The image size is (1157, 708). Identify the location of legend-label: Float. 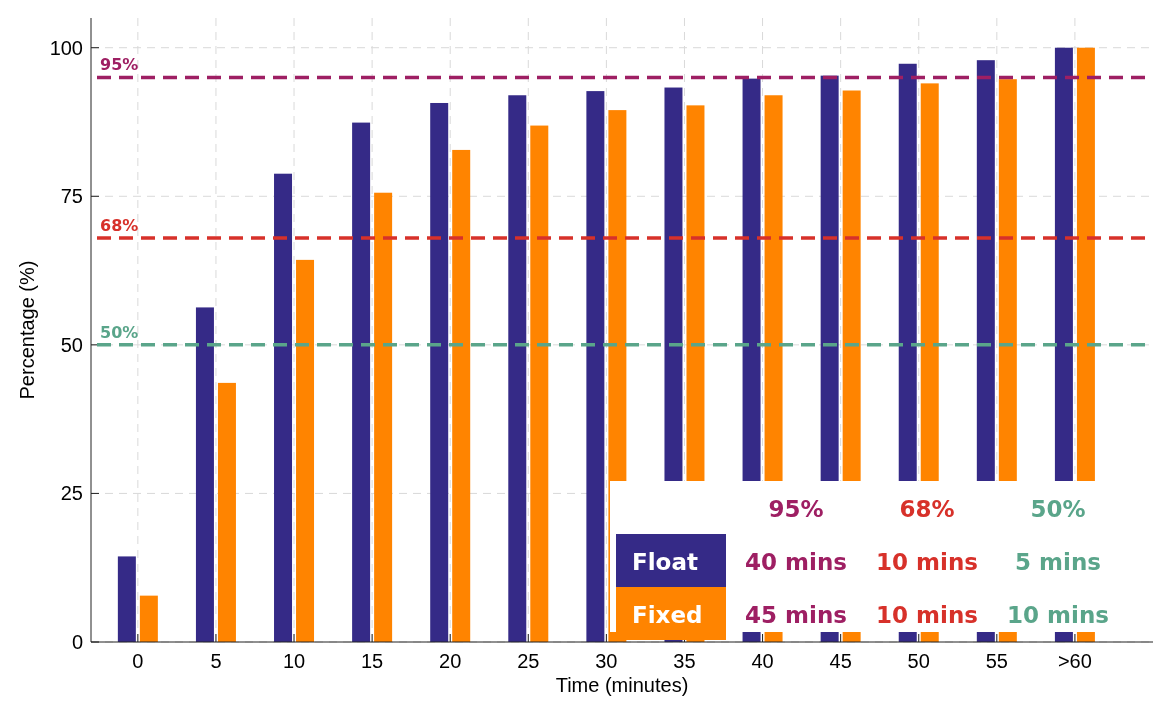
(665, 562).